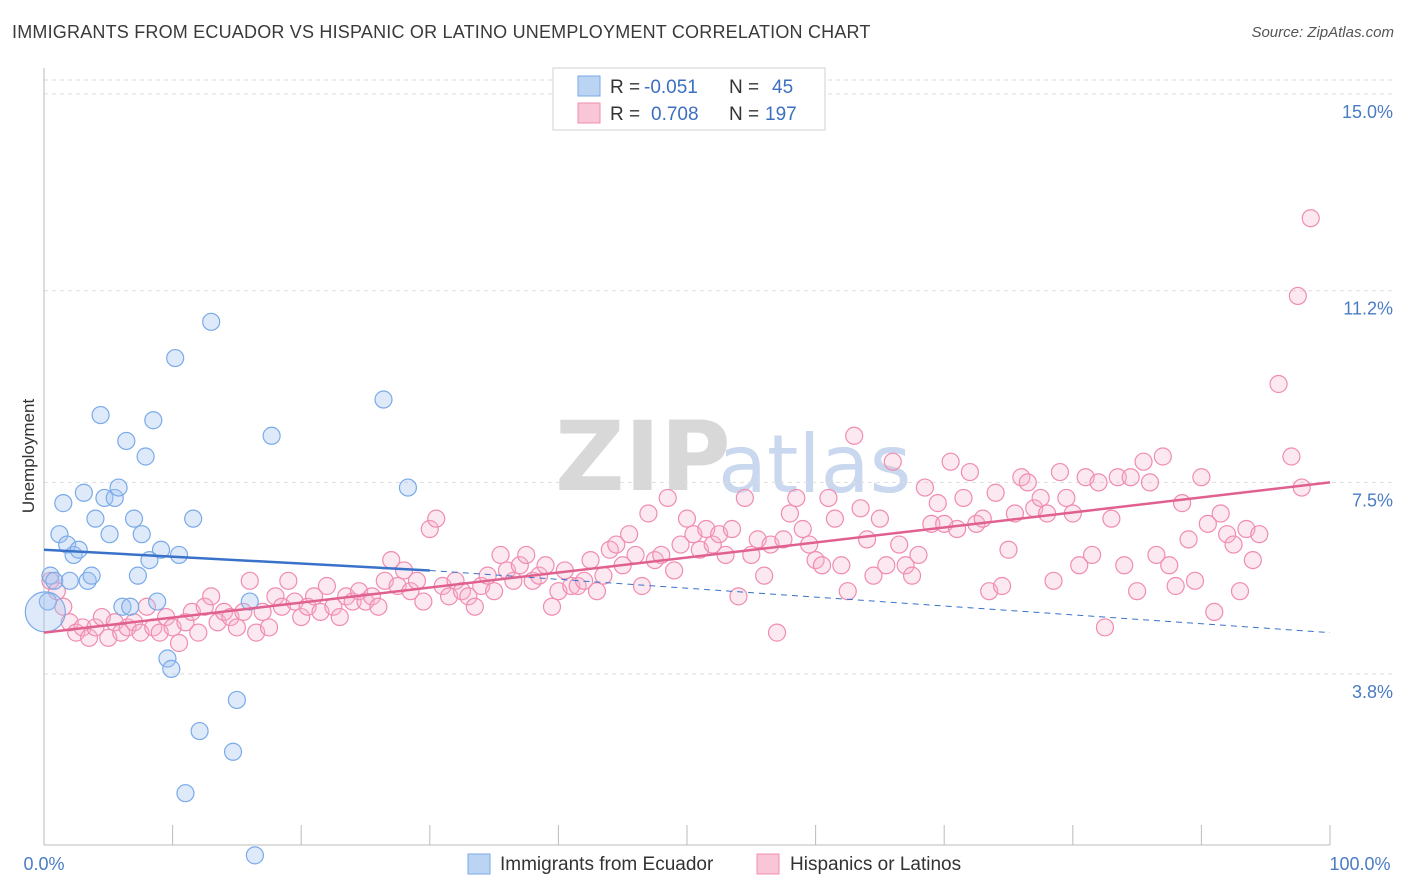  I want to click on ecuador-trend-extension, so click(880, 601).